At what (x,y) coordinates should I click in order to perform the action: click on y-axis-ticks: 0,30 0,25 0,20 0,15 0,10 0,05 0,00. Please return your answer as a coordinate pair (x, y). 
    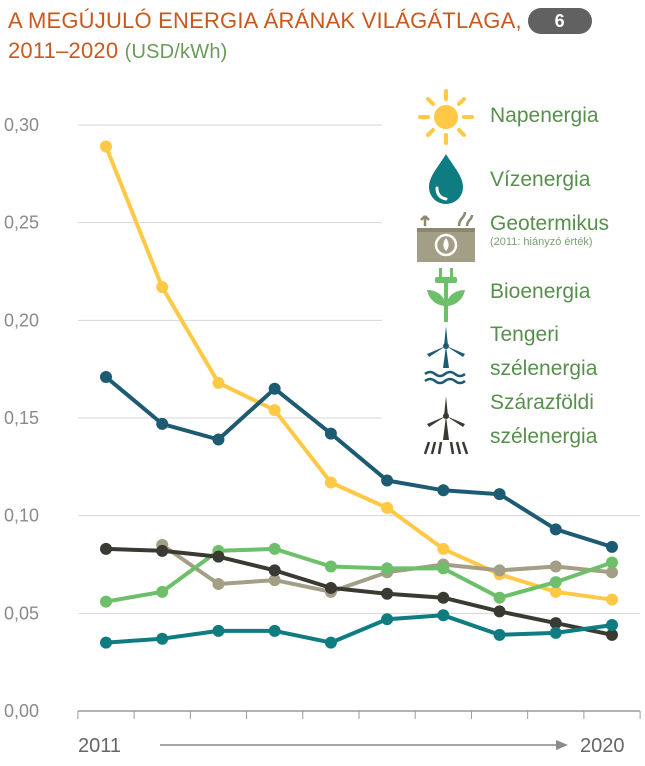
    Looking at the image, I should click on (21, 418).